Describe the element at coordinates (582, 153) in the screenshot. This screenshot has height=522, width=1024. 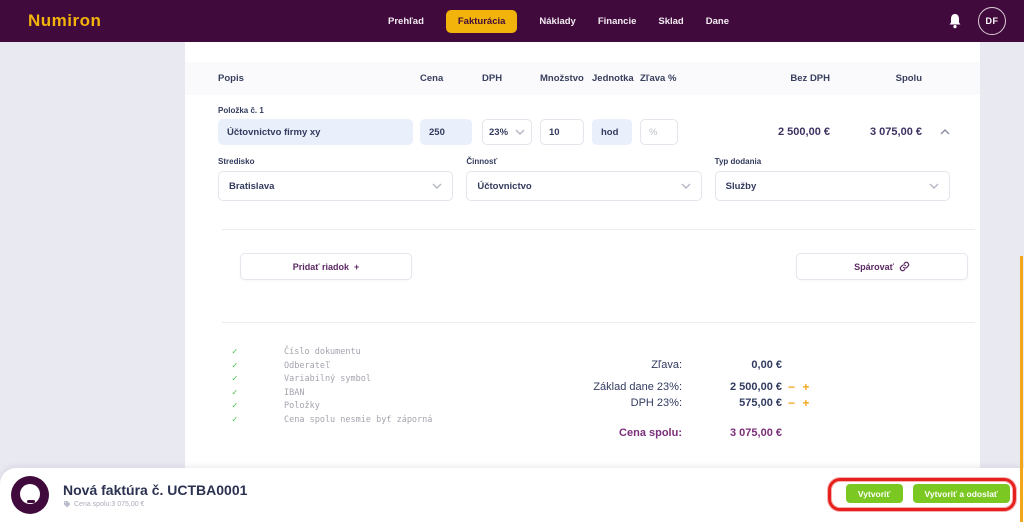
I see `invoice-item: Položka č. 1 23% 2 500,00 € 3 075,00 €` at that location.